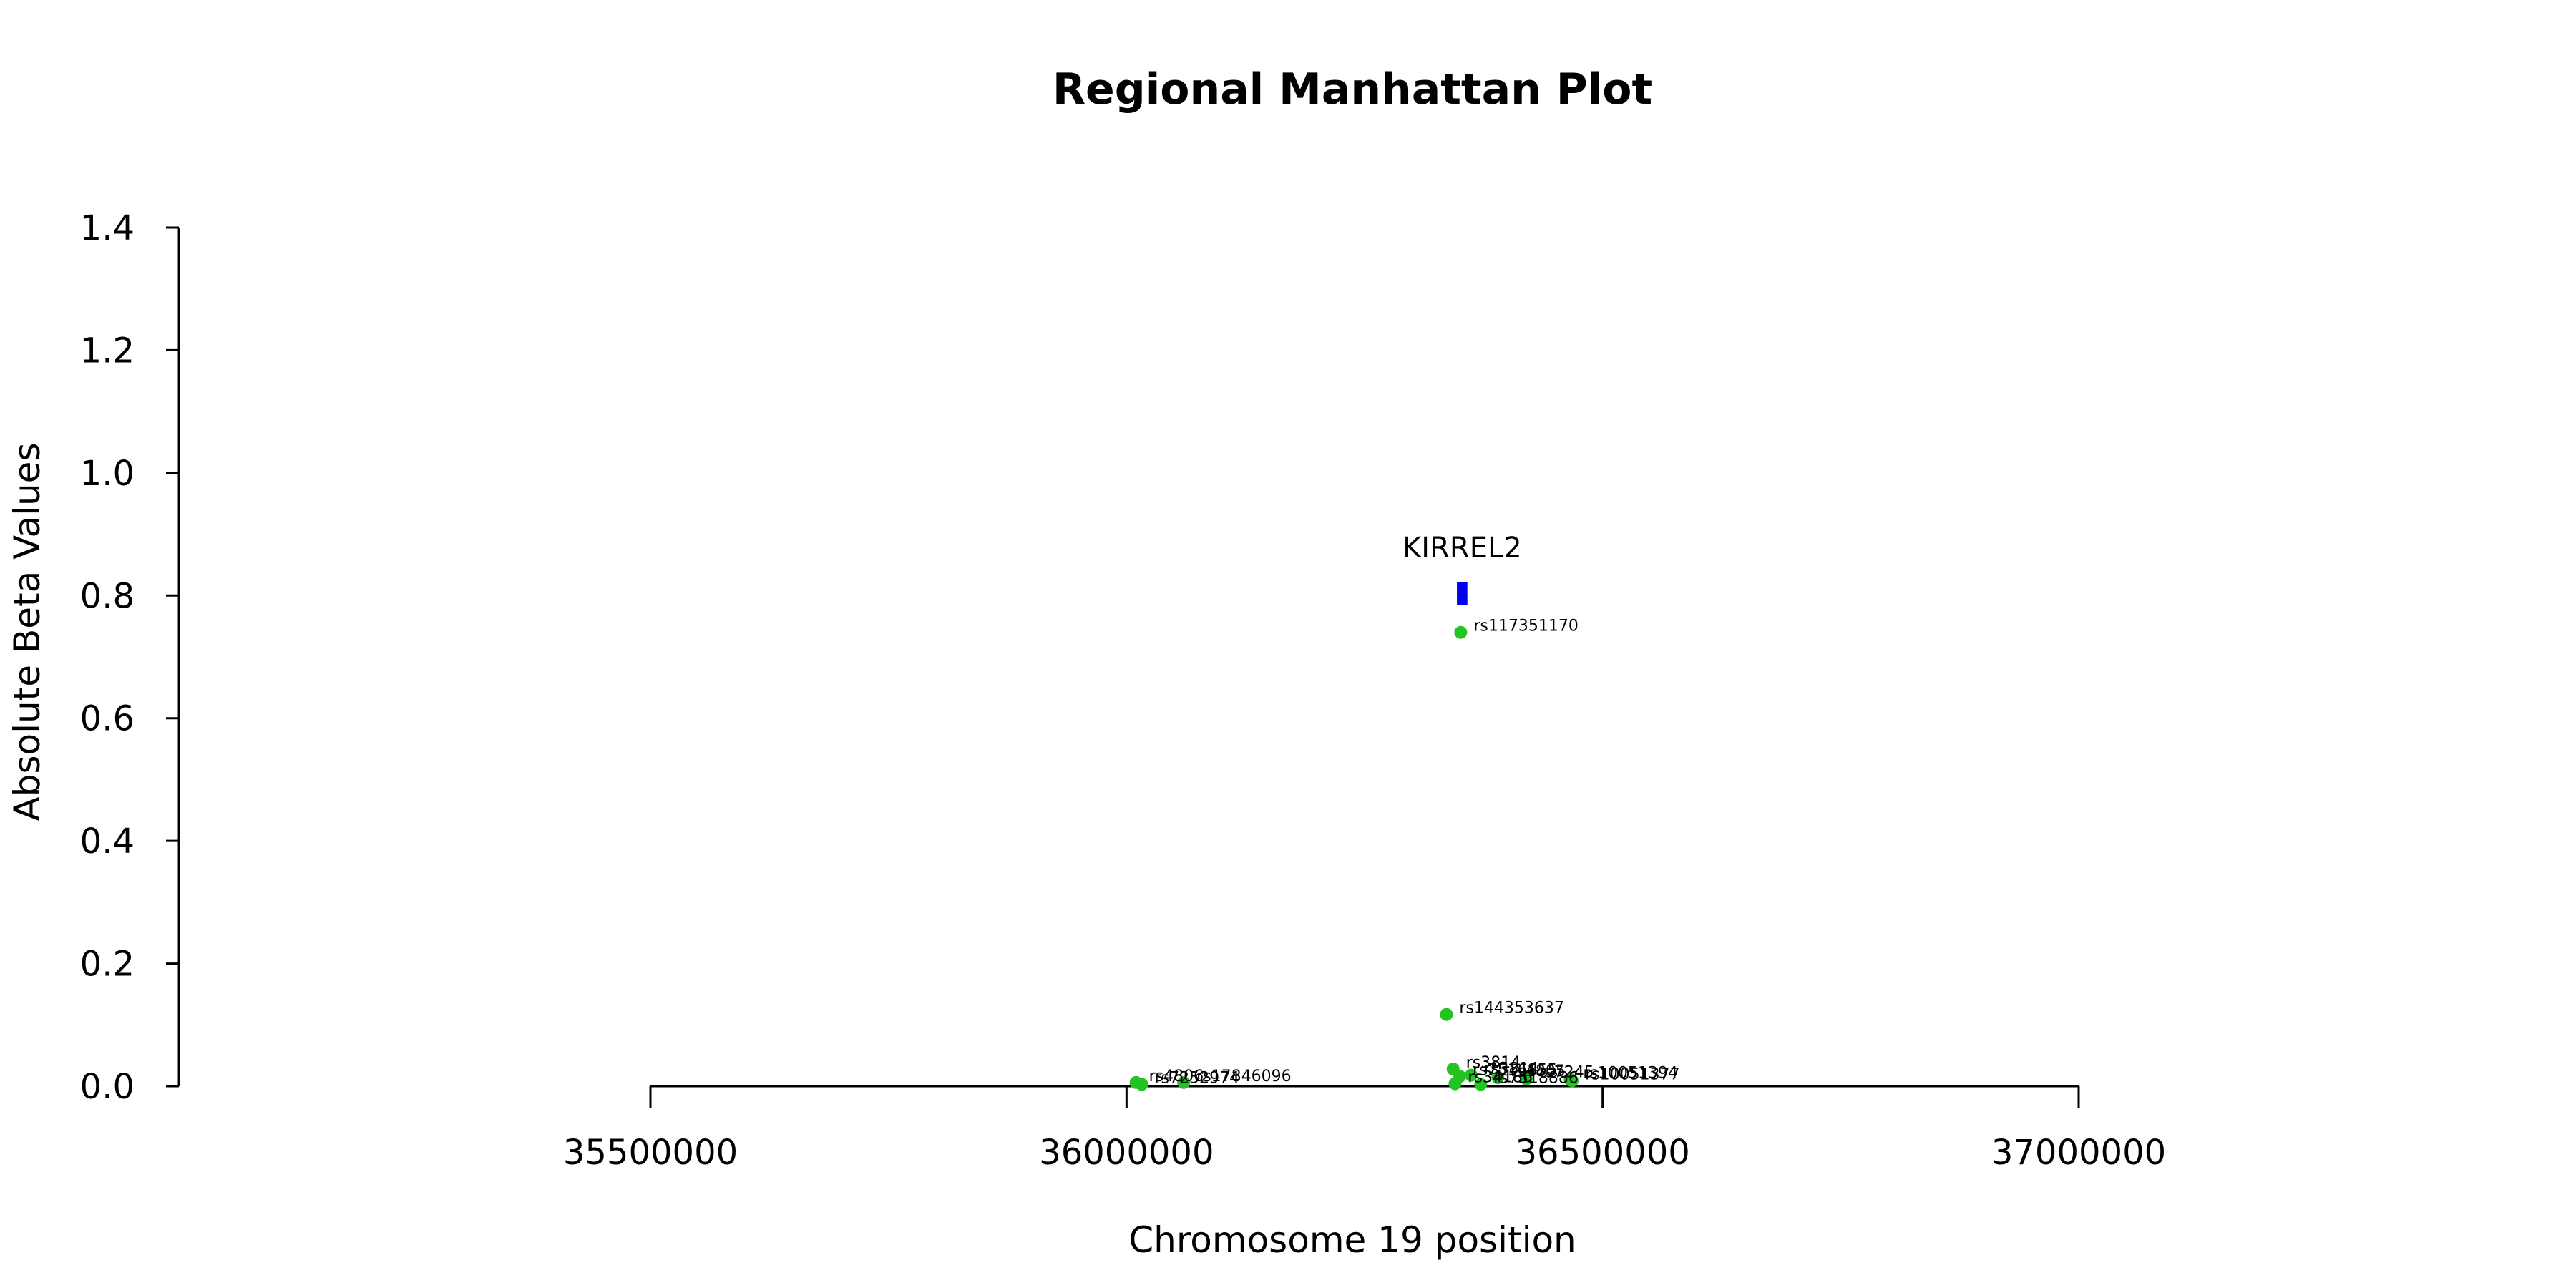  I want to click on y-tick-label: 0.8, so click(107, 596).